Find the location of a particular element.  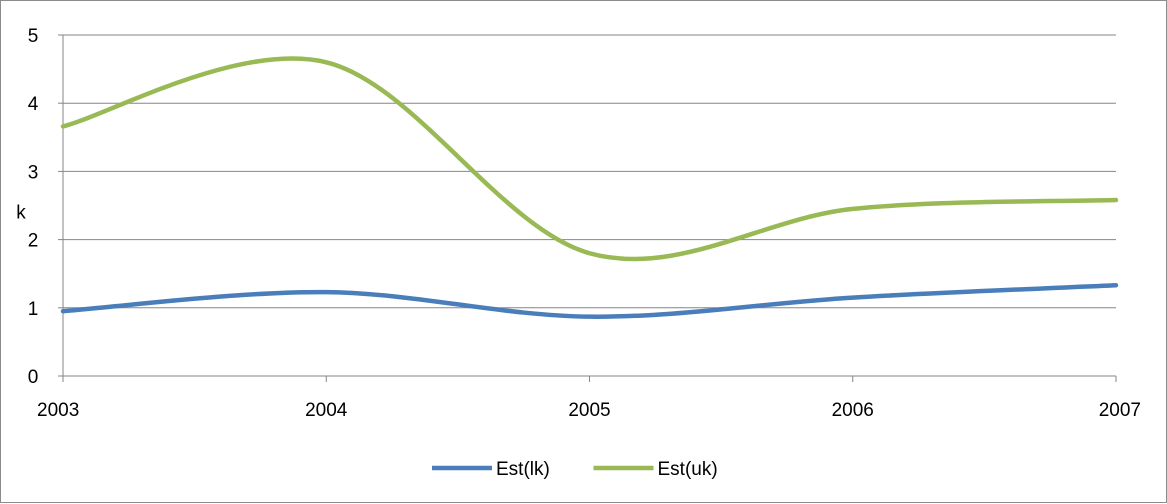

x-tick-label: 2006 is located at coordinates (853, 410).